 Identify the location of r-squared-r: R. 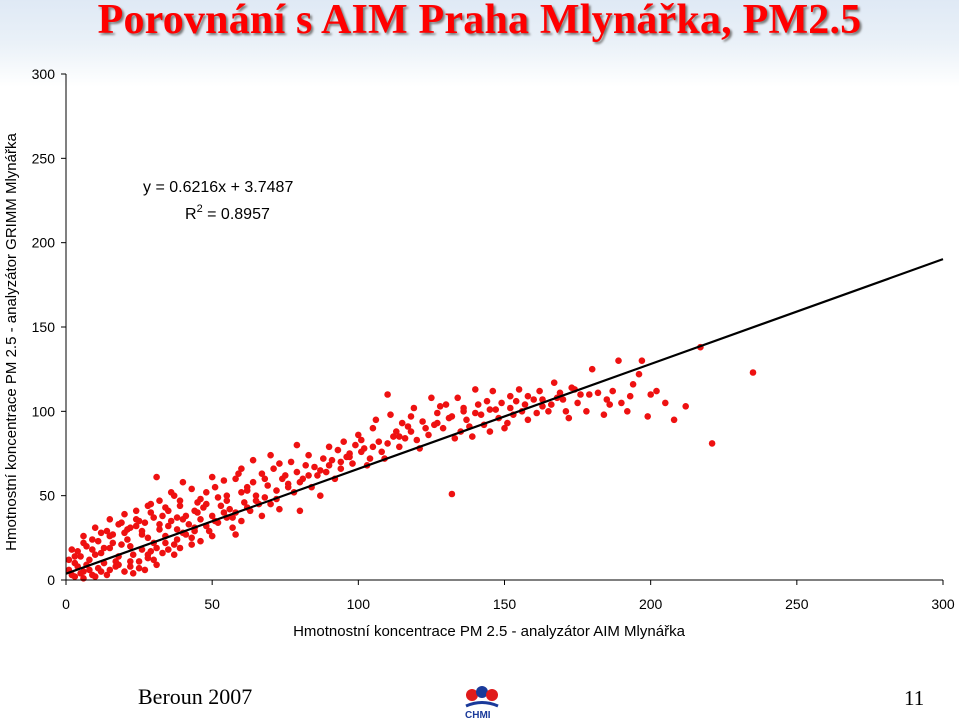
(191, 214).